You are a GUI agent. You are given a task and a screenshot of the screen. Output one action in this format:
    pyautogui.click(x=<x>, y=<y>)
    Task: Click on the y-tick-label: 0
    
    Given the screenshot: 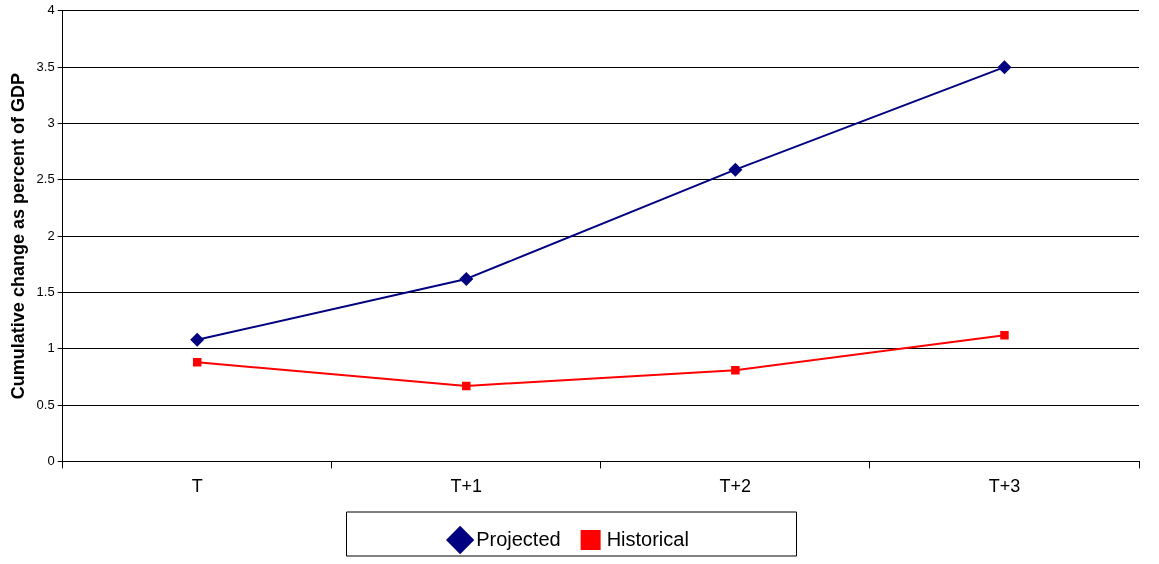 What is the action you would take?
    pyautogui.click(x=51, y=460)
    